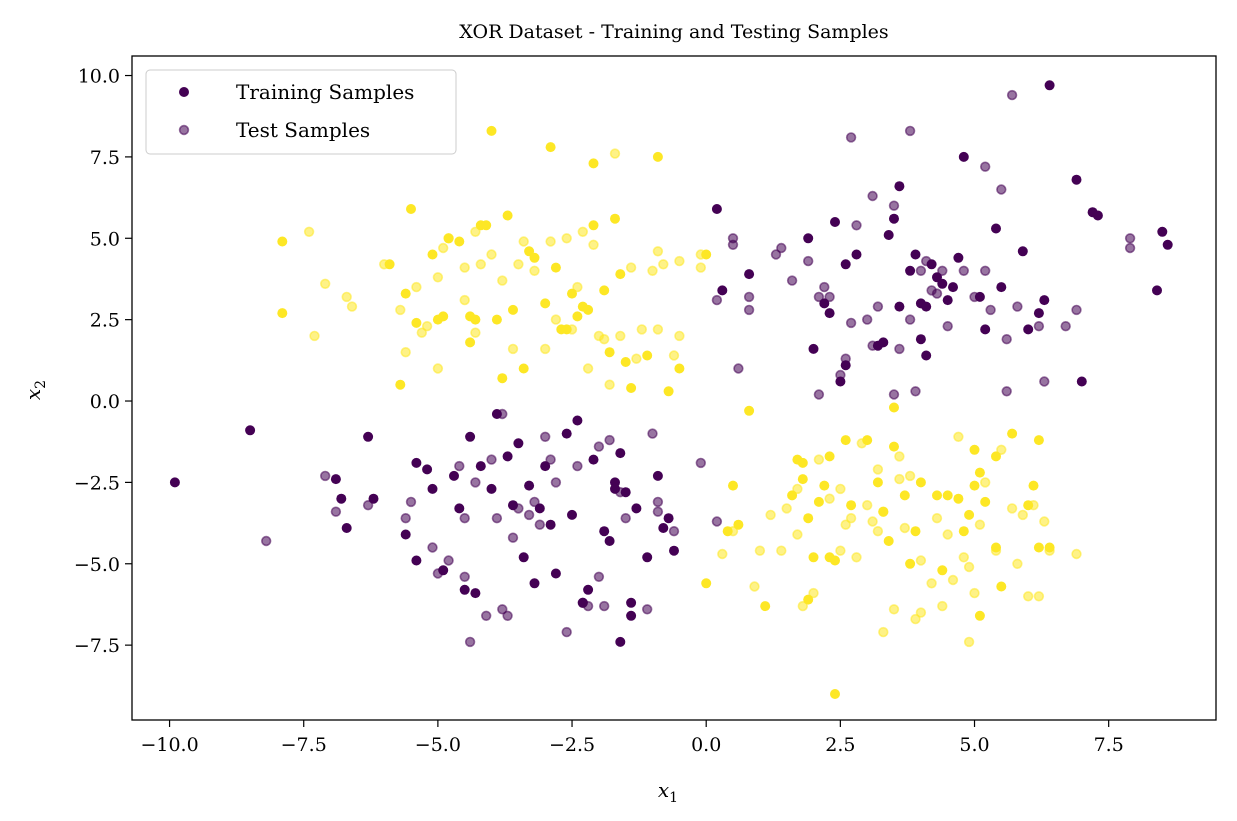 This screenshot has width=1237, height=821. I want to click on x-tick-label: 7.5, so click(1109, 745).